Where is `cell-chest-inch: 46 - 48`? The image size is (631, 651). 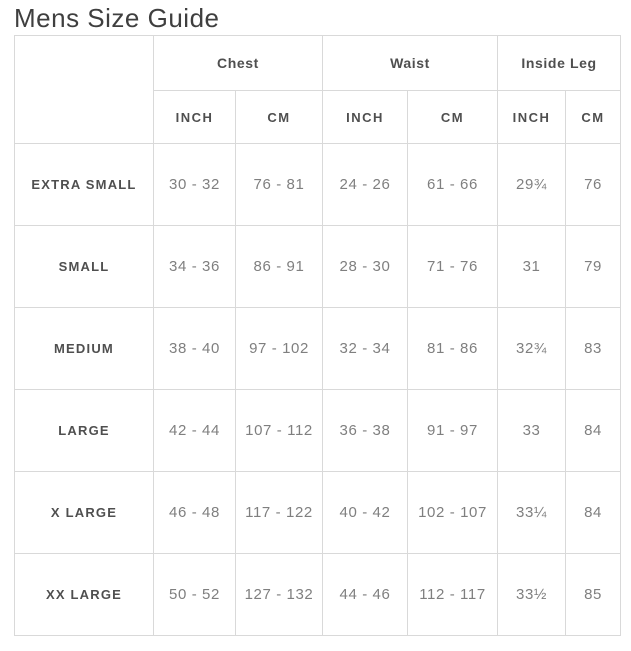
cell-chest-inch: 46 - 48 is located at coordinates (194, 512).